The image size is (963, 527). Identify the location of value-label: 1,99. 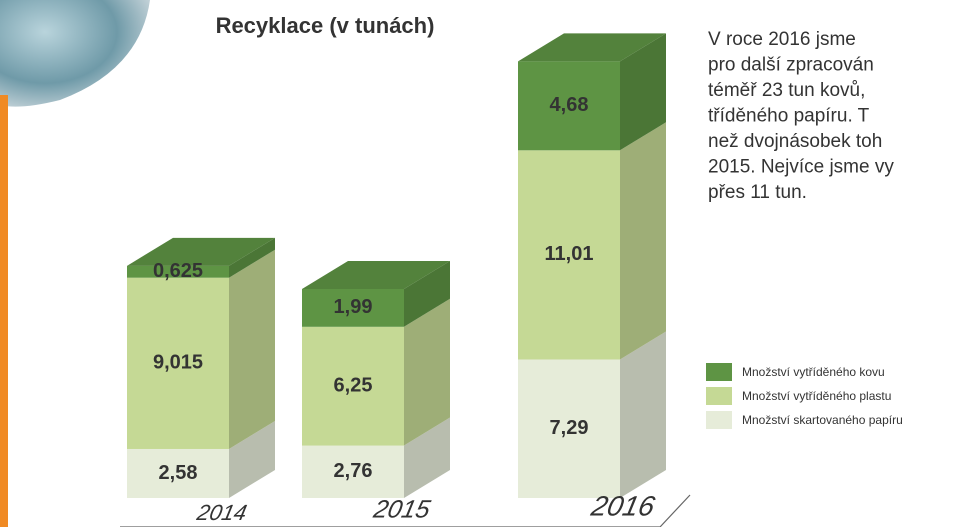
(353, 307).